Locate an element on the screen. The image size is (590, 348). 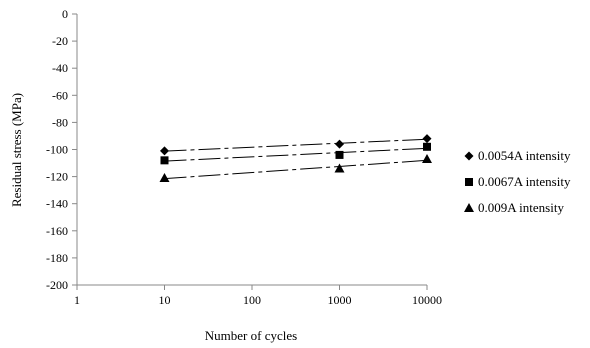
legend-marker-square is located at coordinates (469, 182).